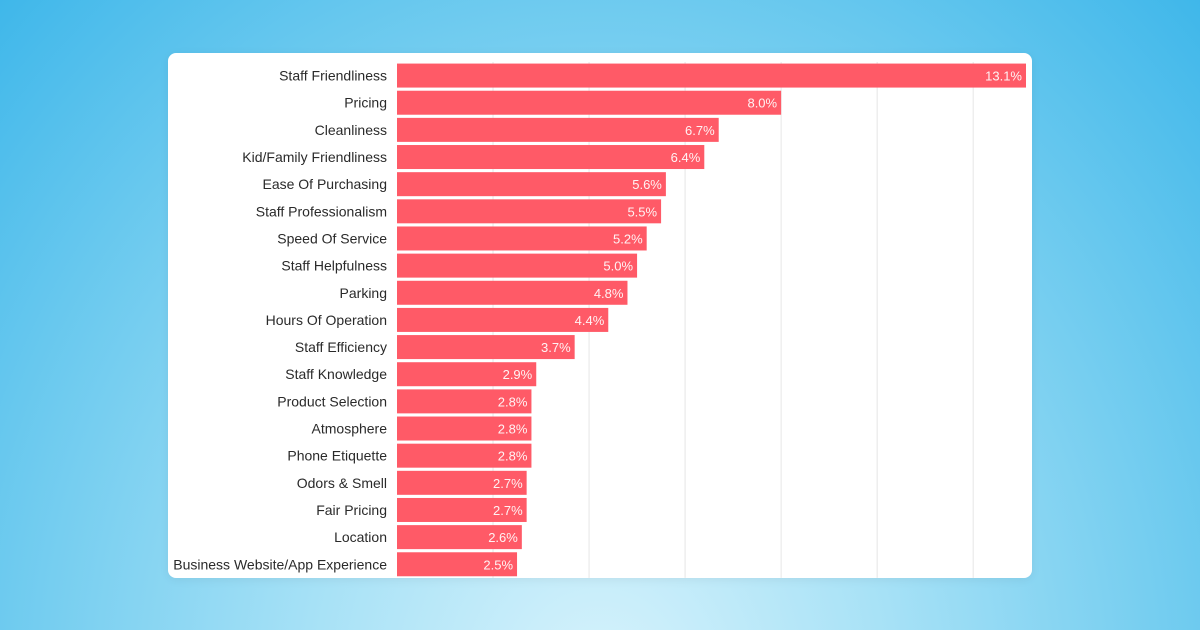  Describe the element at coordinates (503, 537) in the screenshot. I see `value-label-17: 2.6%` at that location.